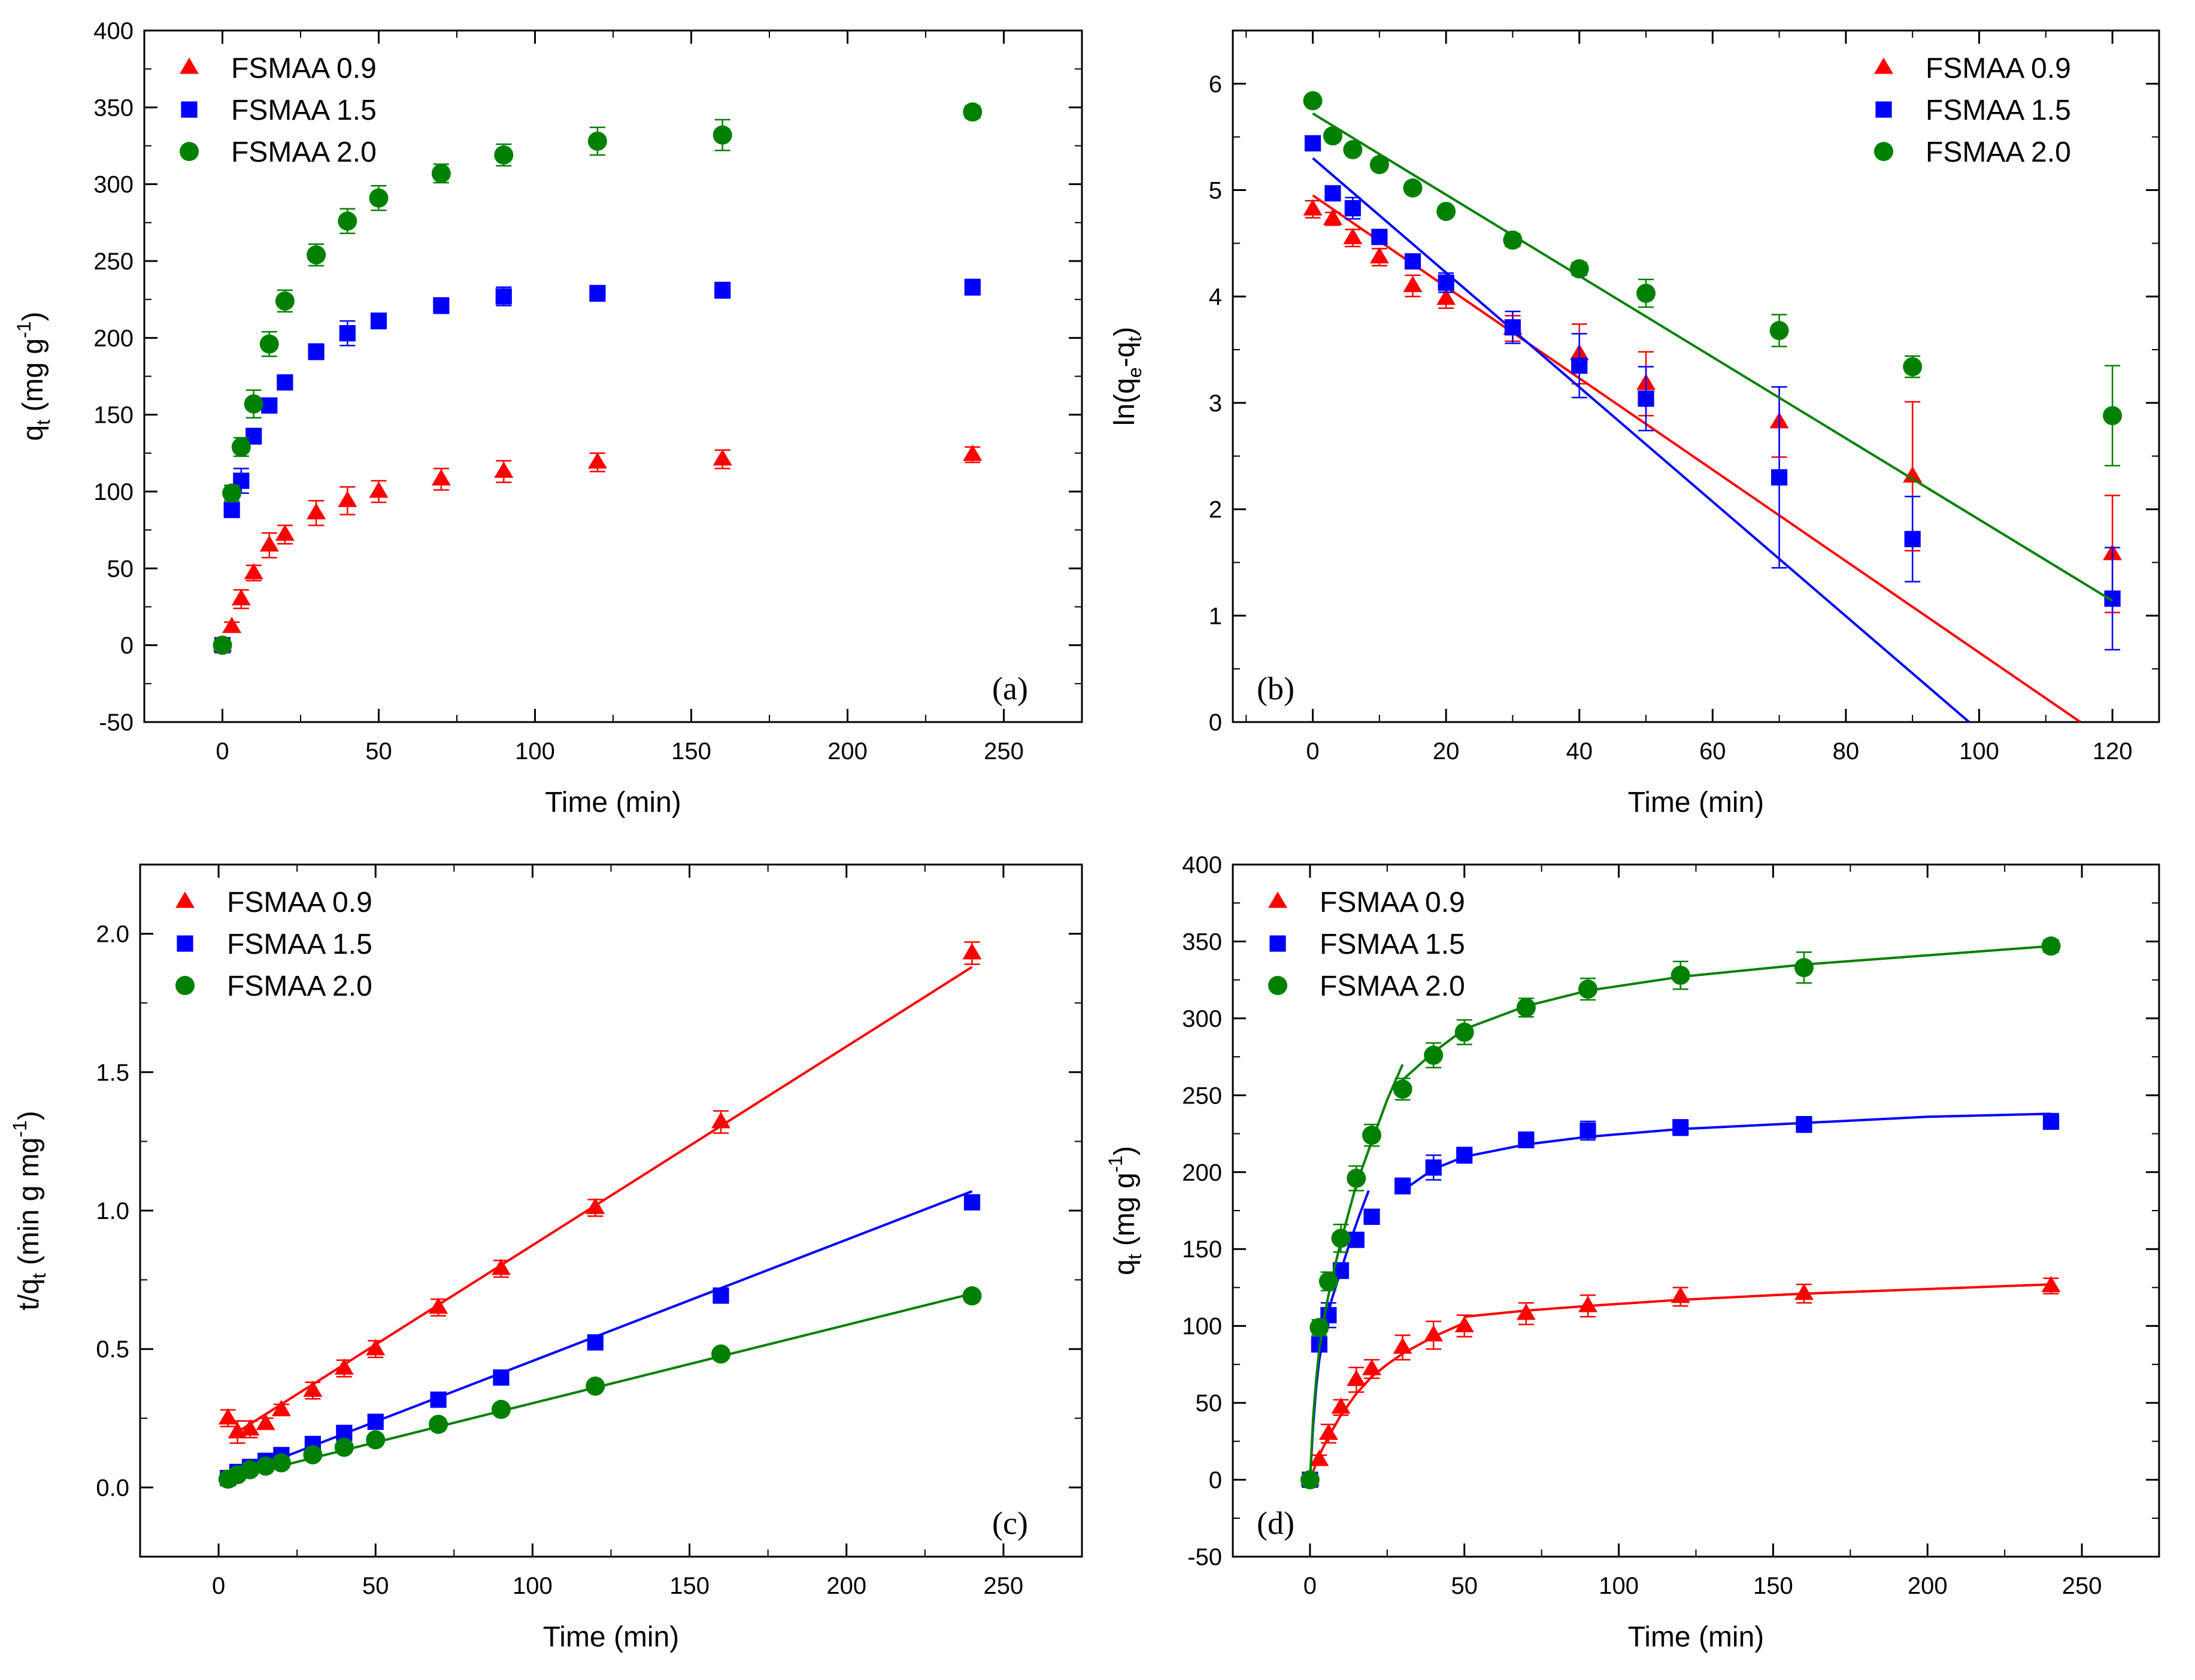 The width and height of the screenshot is (2195, 1680). I want to click on y-tick-label: 0, so click(127, 646).